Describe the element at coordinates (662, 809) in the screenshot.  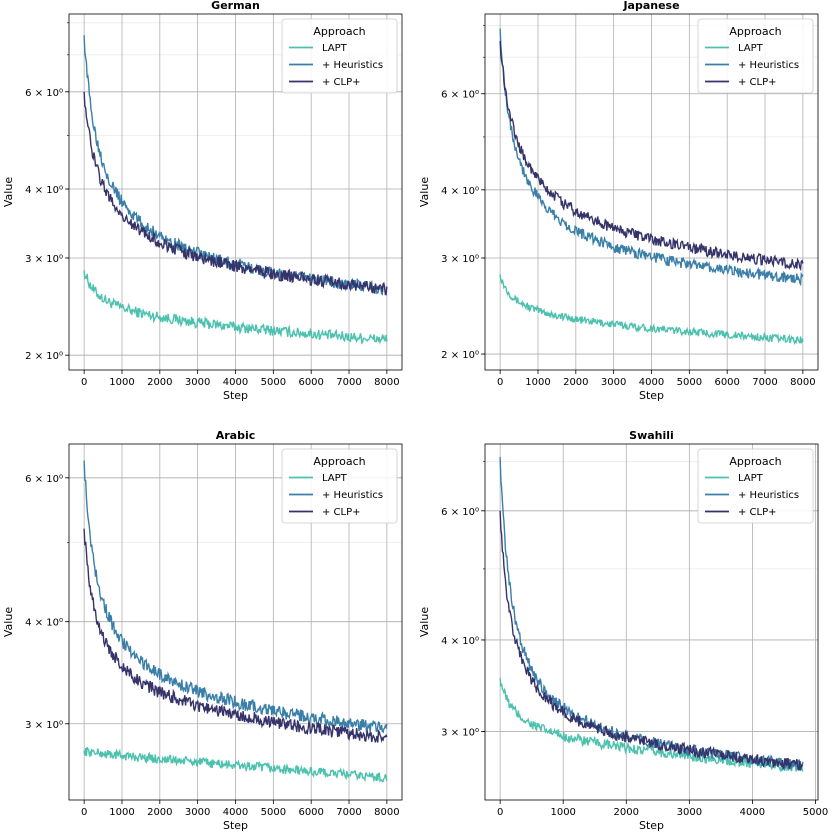
I see `x-axis: 0 1000 2000 3000 4000 5000` at that location.